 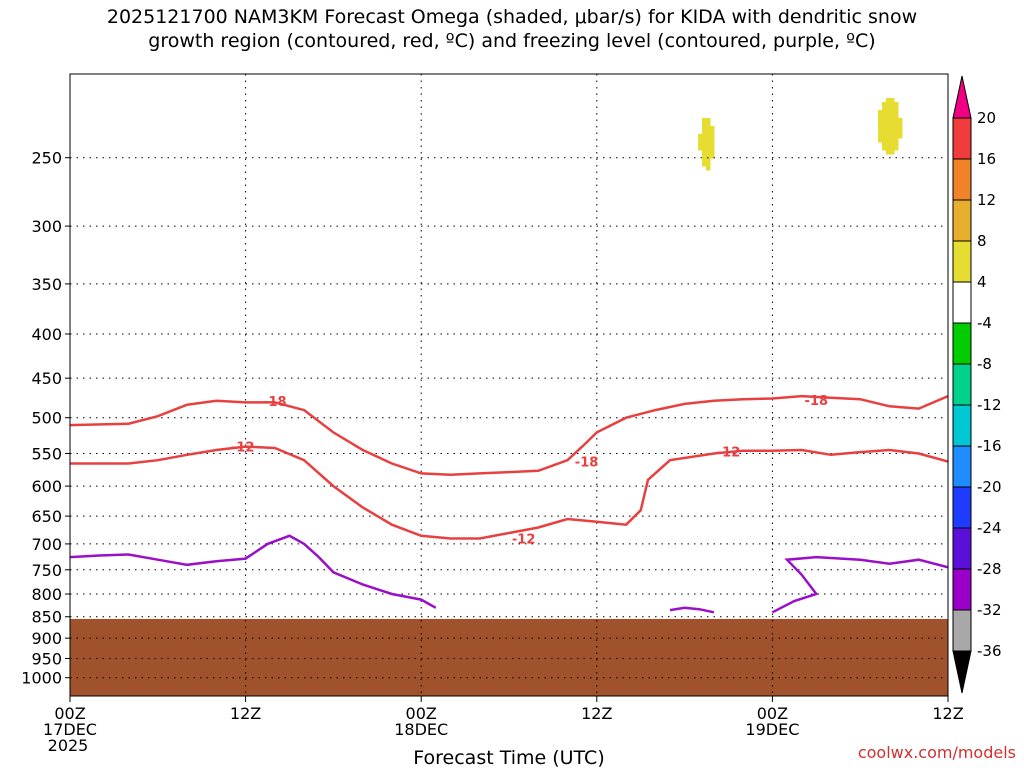 I want to click on y-tick-label: 300, so click(x=46, y=226).